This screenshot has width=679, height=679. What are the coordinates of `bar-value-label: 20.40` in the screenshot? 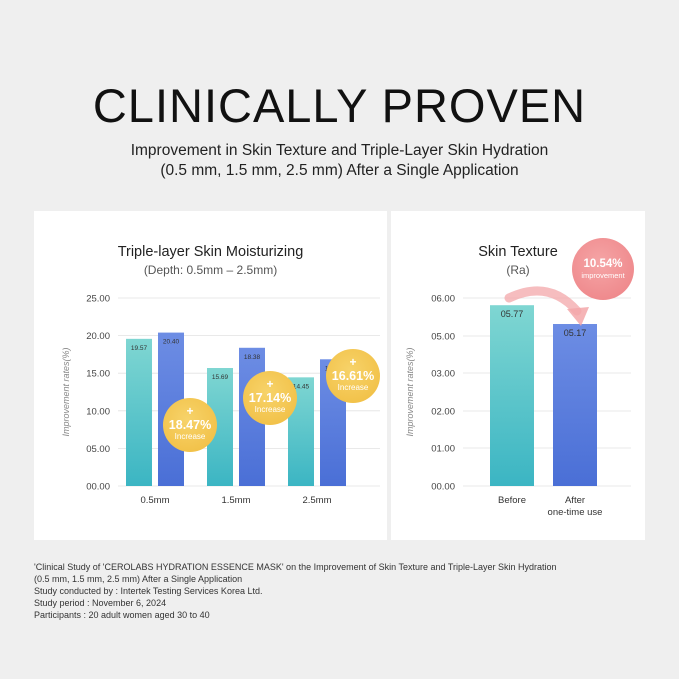 It's located at (171, 342).